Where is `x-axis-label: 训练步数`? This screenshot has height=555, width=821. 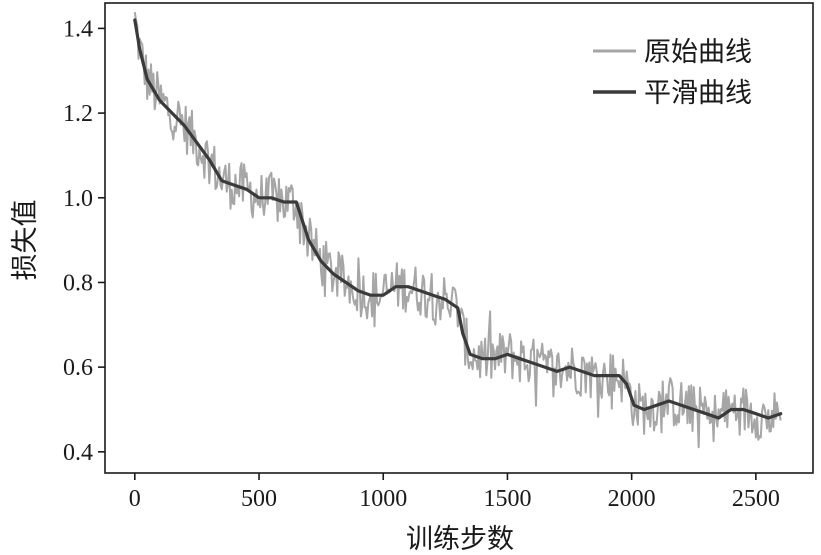
x-axis-label: 训练步数 is located at coordinates (460, 539).